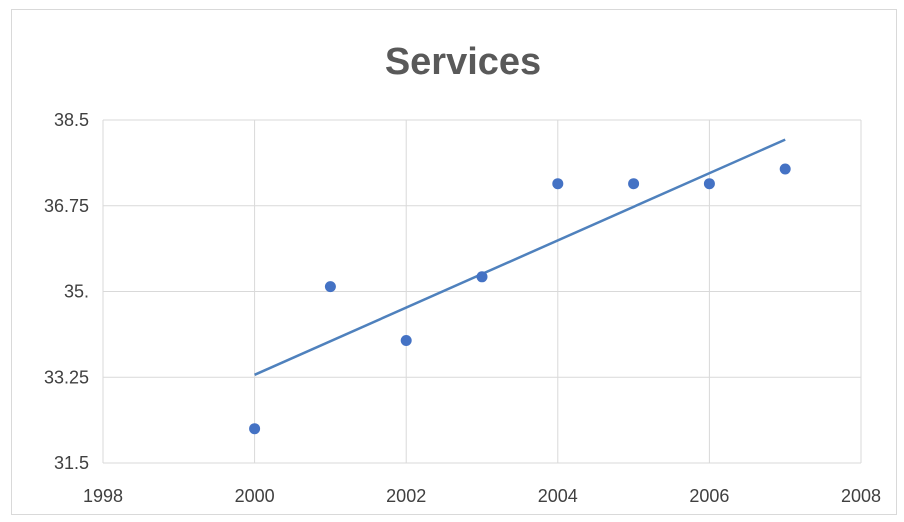 The image size is (904, 522). What do you see at coordinates (406, 496) in the screenshot?
I see `x-tick-label: 2002` at bounding box center [406, 496].